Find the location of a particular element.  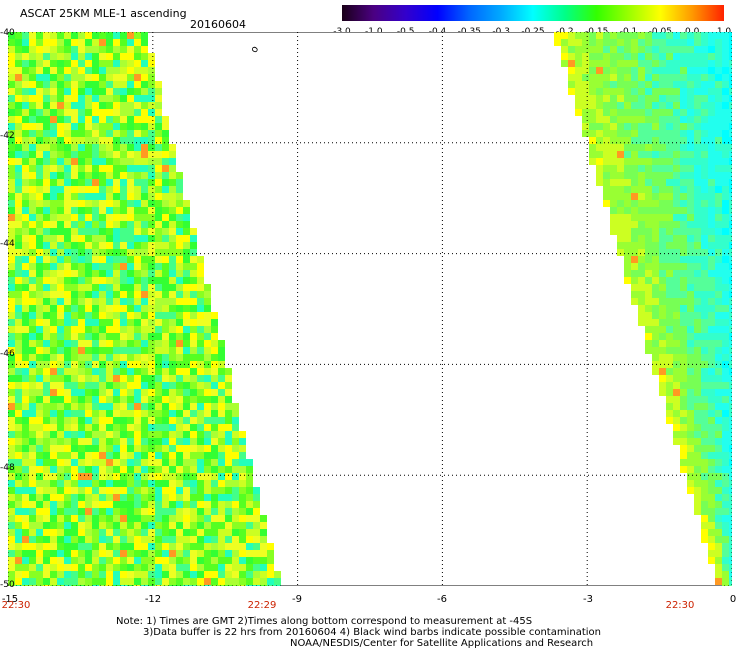

lon-label: -12 is located at coordinates (153, 599).